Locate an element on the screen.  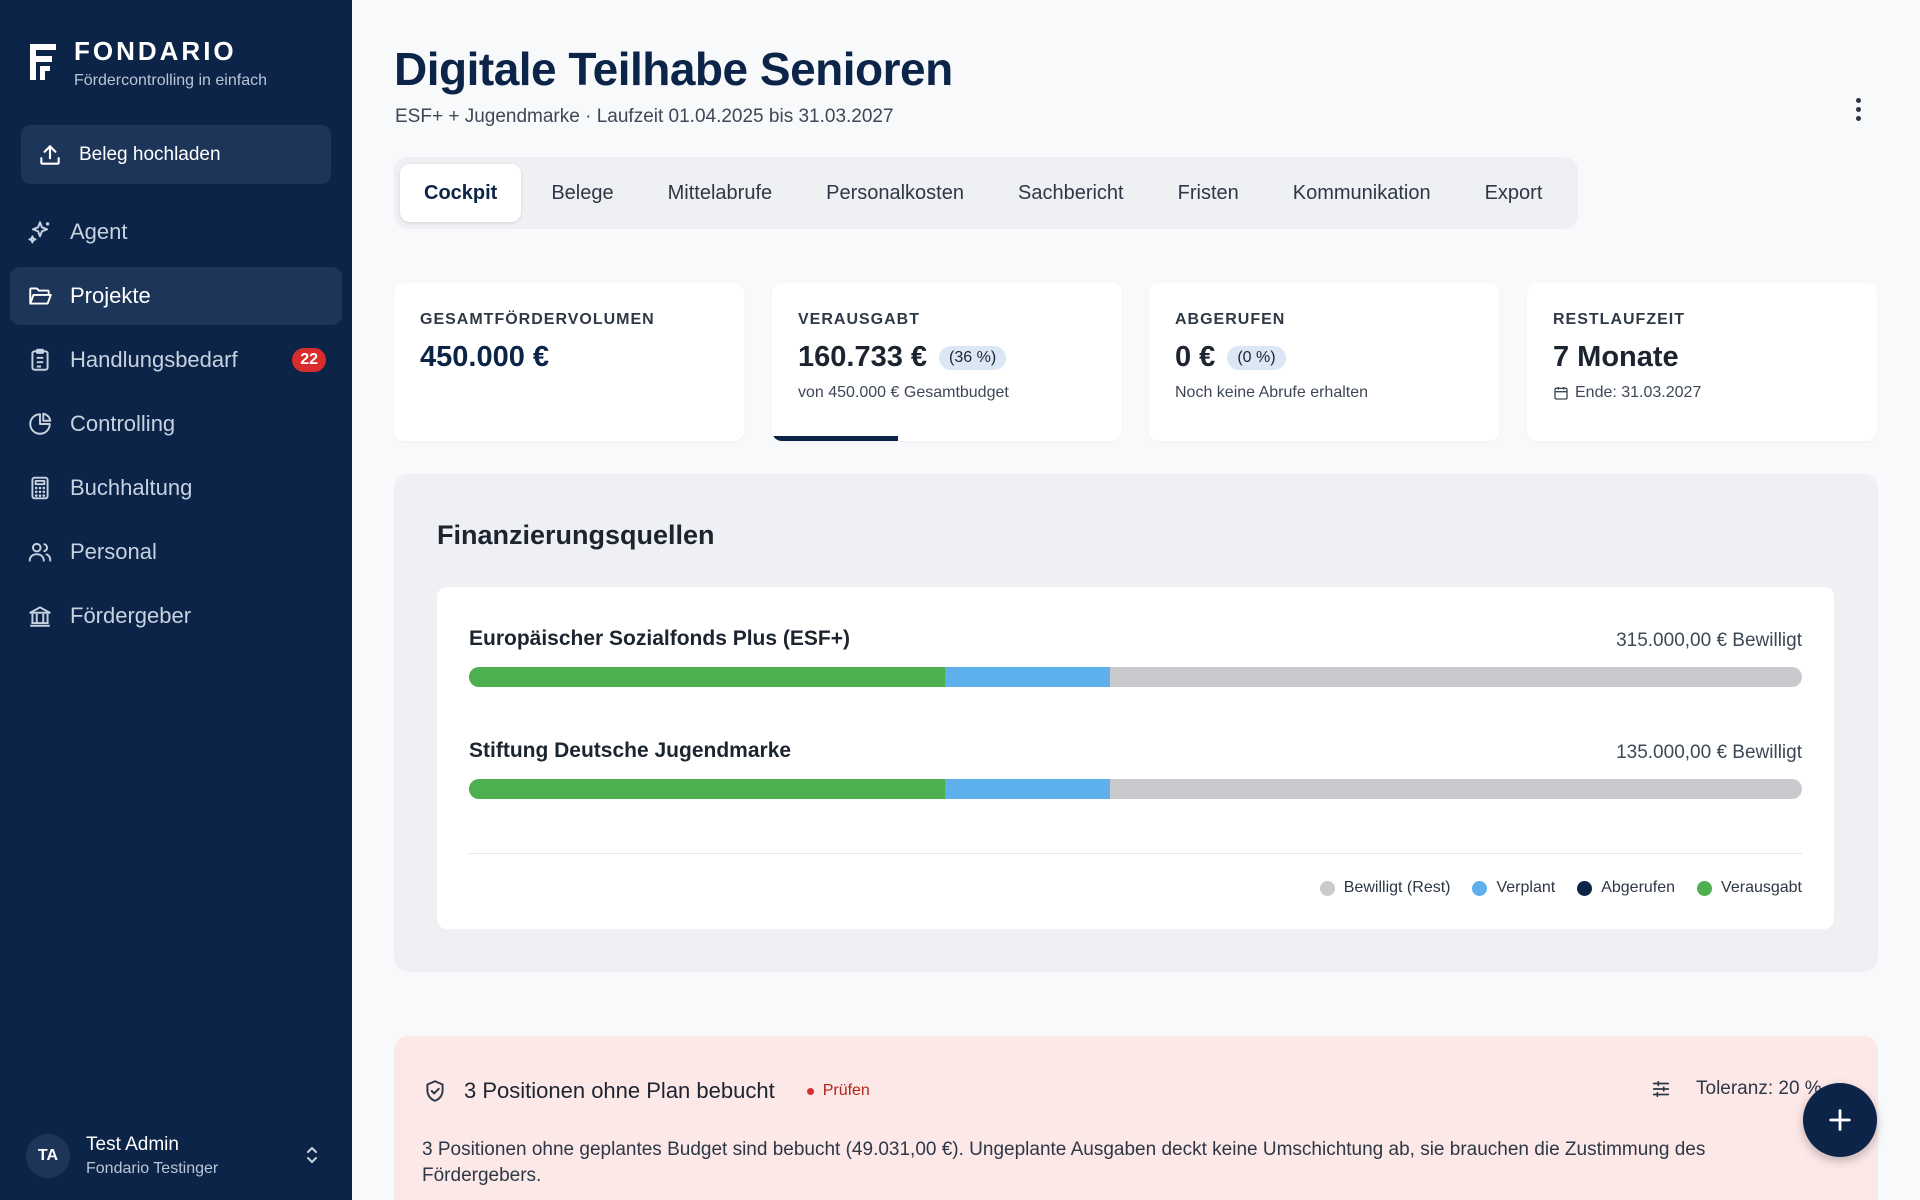
upload-receipt-button: Beleg hochladen is located at coordinates (176, 154).